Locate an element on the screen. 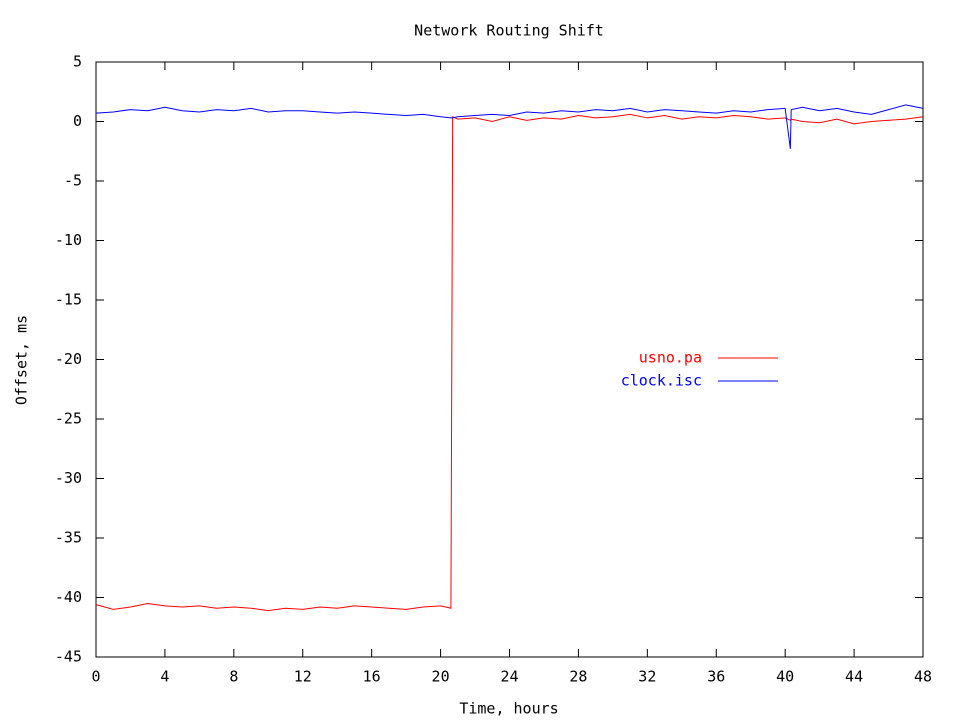  x-tick-label: 12 is located at coordinates (303, 677).